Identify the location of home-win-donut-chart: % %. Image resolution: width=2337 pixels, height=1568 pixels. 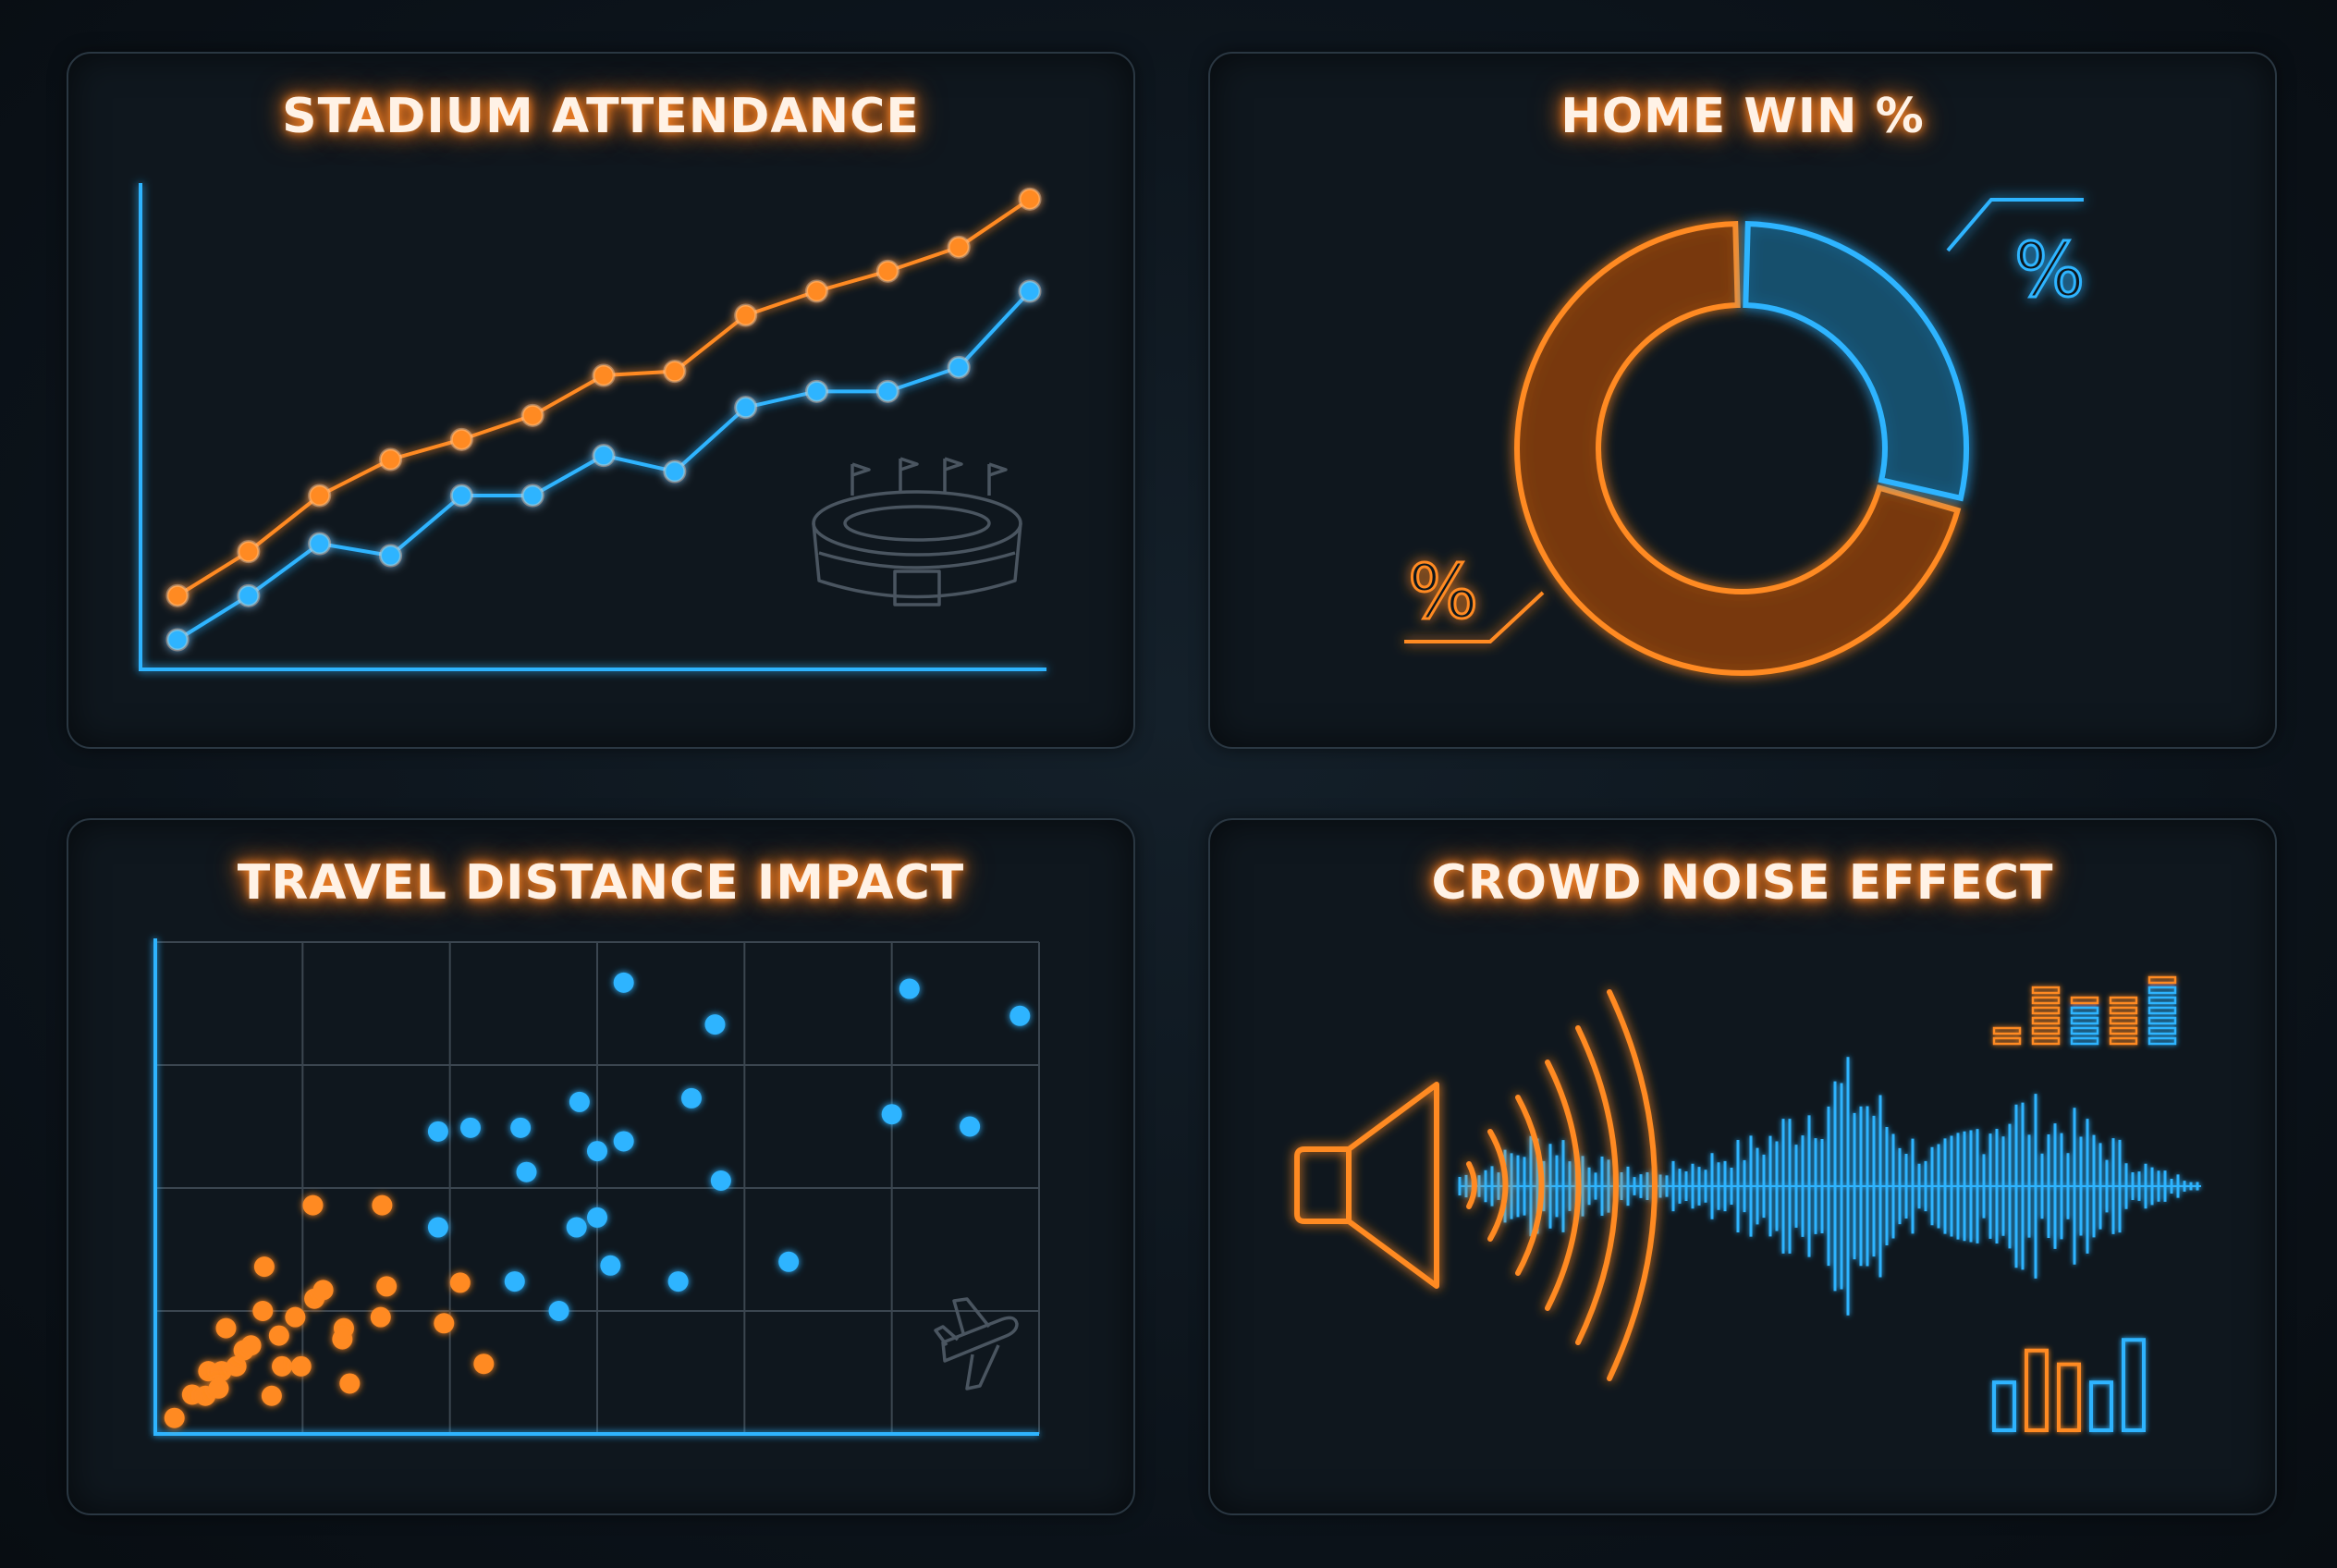
(1745, 437).